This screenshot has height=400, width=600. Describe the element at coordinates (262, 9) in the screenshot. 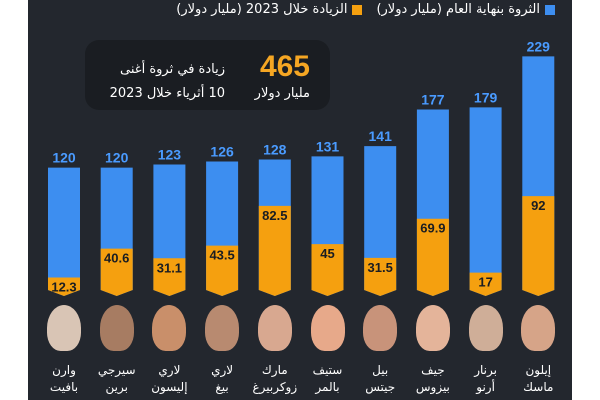

I see `legend-label: الزيادة خلال 2023 (مليار دولار)` at that location.